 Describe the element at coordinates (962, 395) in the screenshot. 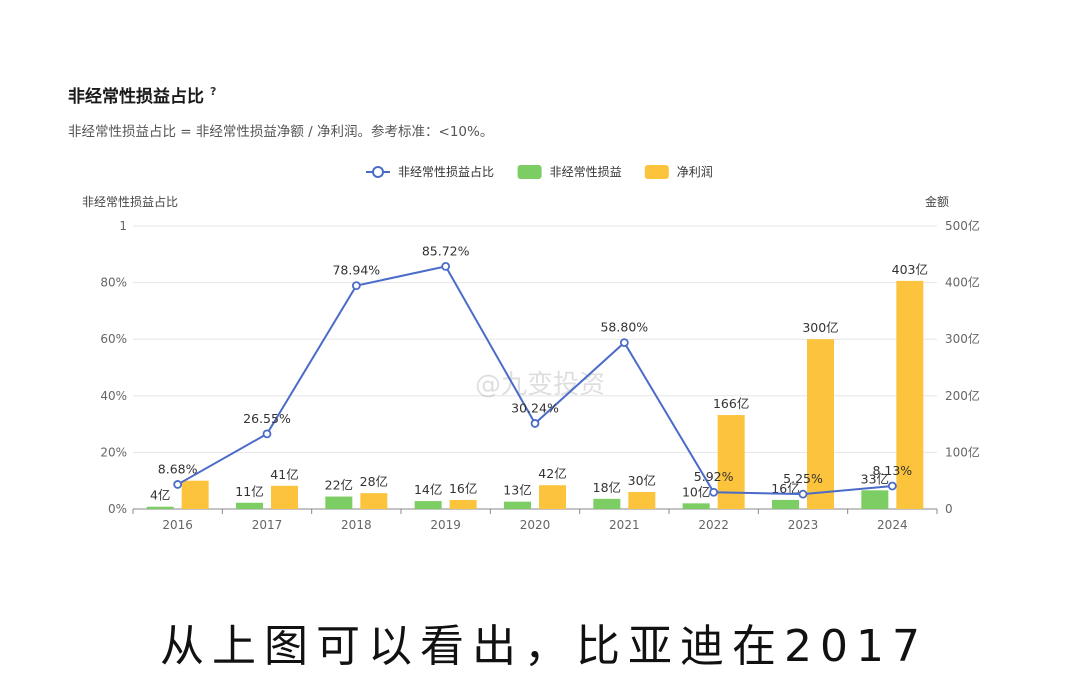

I see `y-right-tick-label: 200亿` at that location.